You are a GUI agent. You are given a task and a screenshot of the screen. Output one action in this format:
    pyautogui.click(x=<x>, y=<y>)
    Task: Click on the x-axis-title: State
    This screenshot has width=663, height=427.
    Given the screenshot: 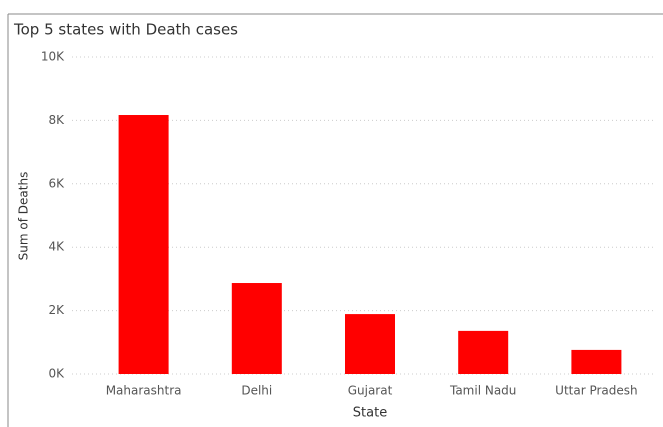 What is the action you would take?
    pyautogui.click(x=370, y=413)
    